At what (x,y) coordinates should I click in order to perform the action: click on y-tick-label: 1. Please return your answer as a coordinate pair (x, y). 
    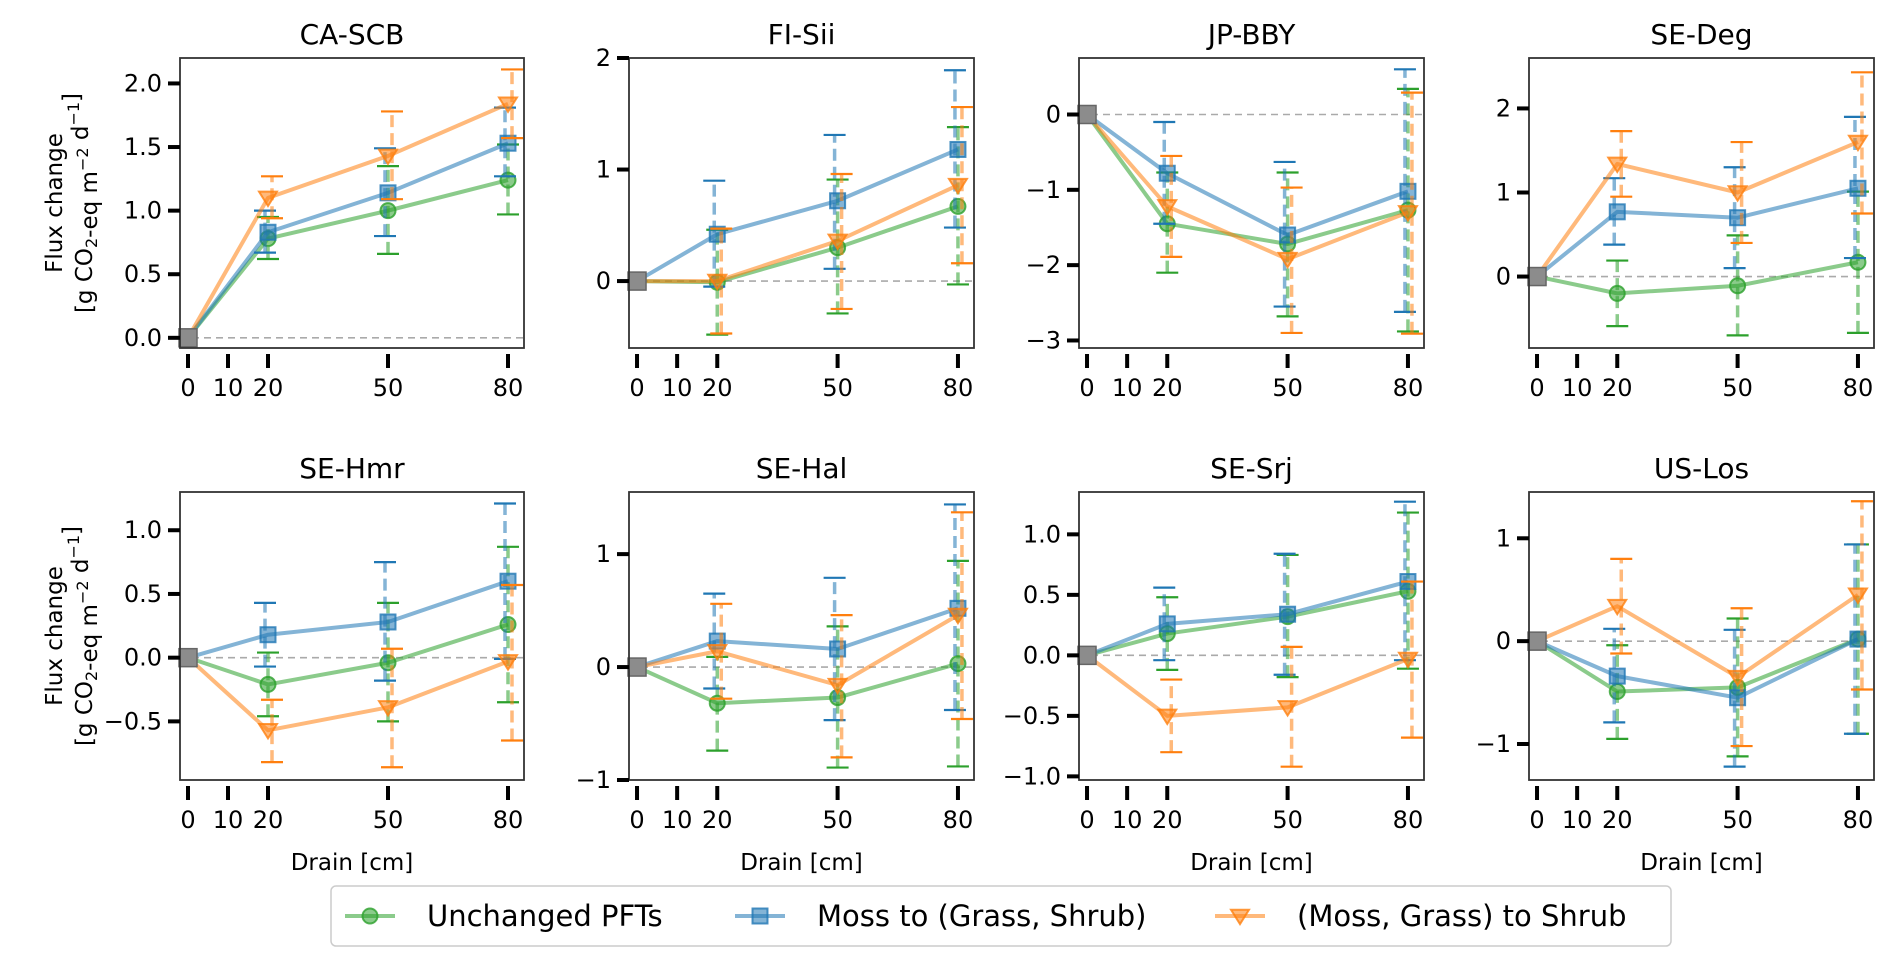
    Looking at the image, I should click on (603, 554).